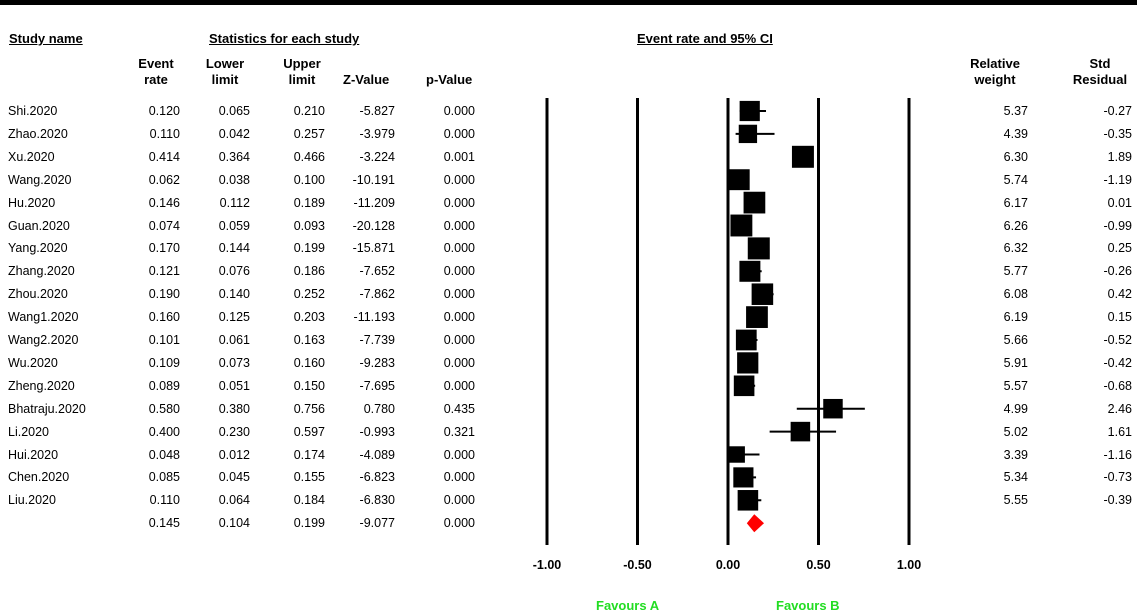  What do you see at coordinates (309, 523) in the screenshot?
I see `upper-limit-cell: 0.199` at bounding box center [309, 523].